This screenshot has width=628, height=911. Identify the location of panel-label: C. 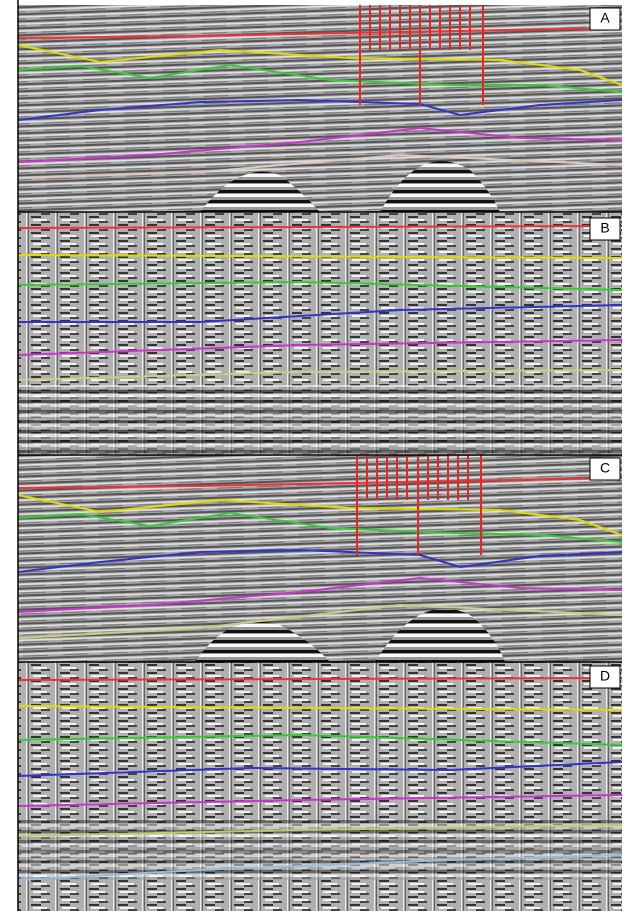
(605, 468).